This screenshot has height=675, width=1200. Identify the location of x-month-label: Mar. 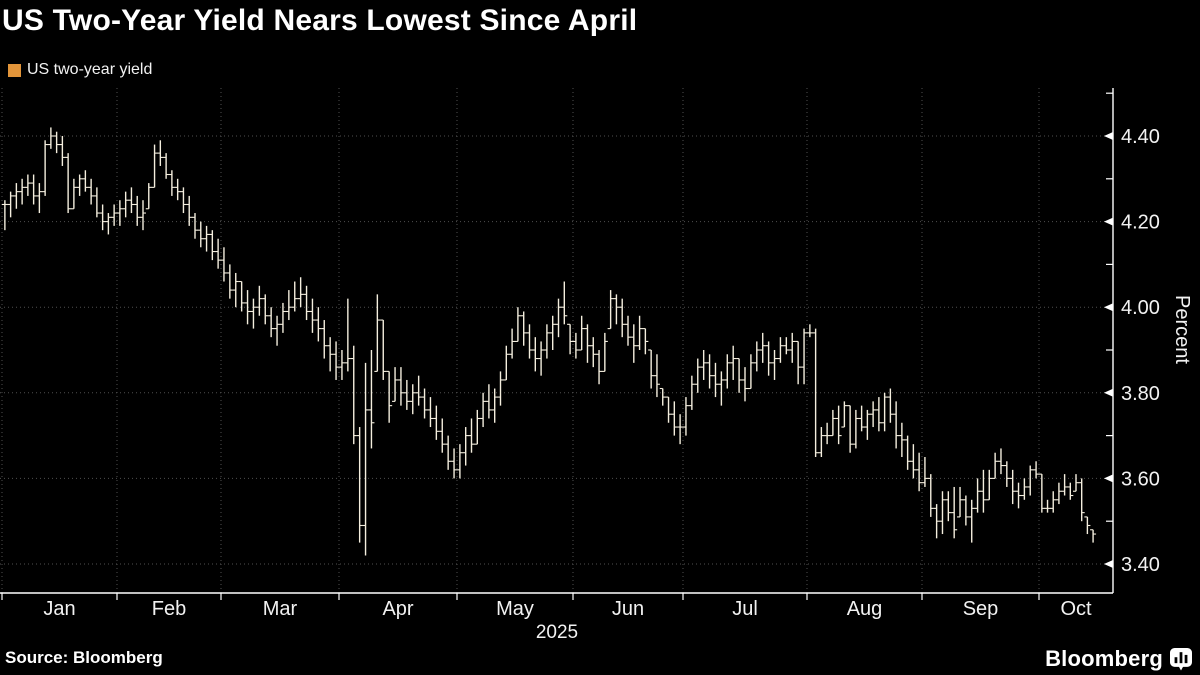
(280, 609).